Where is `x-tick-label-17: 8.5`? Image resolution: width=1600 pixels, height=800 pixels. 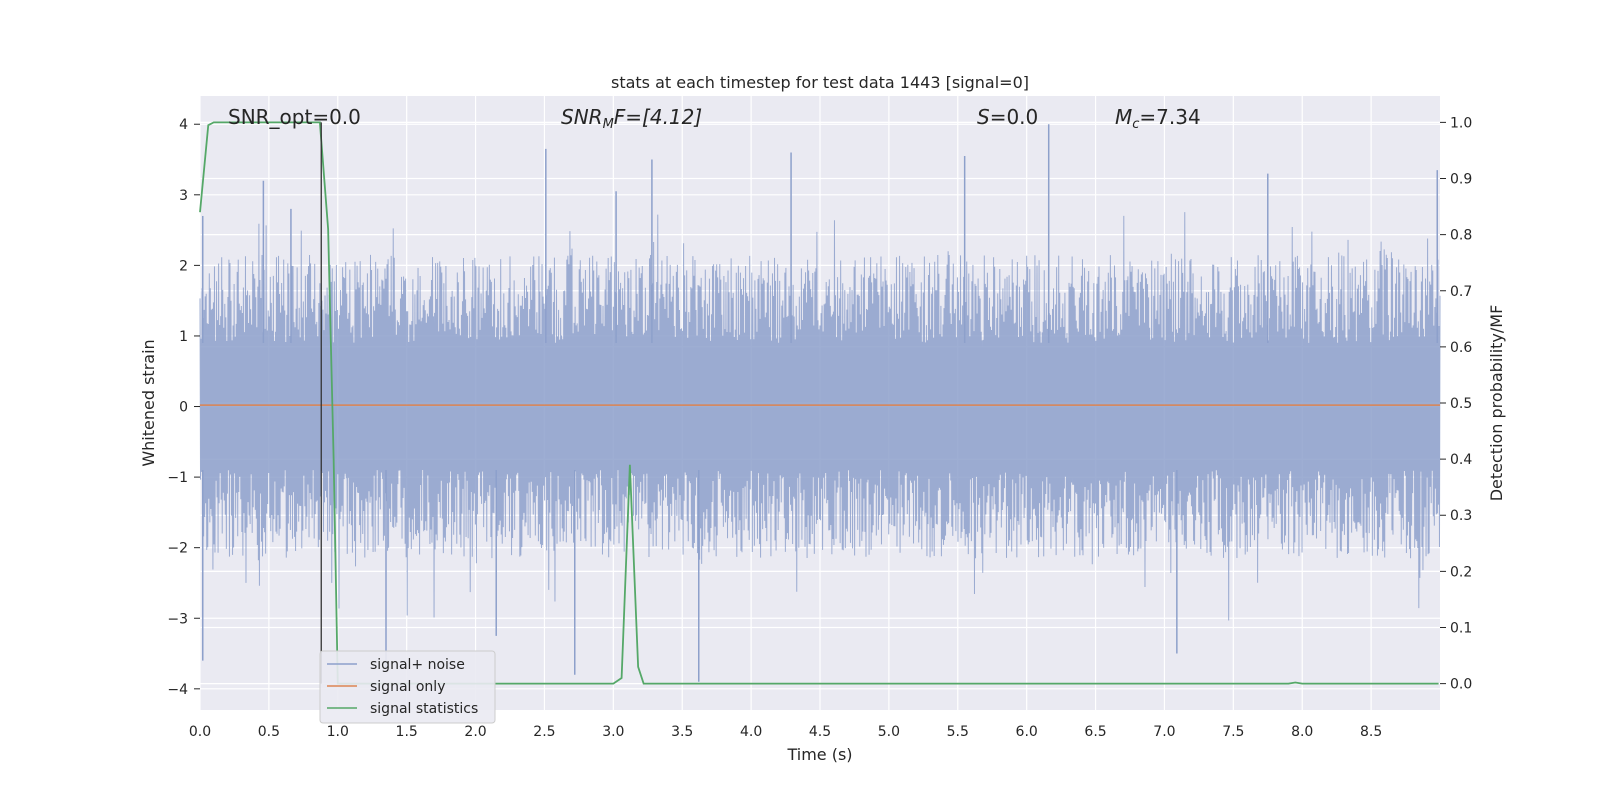
x-tick-label-17: 8.5 is located at coordinates (1371, 732).